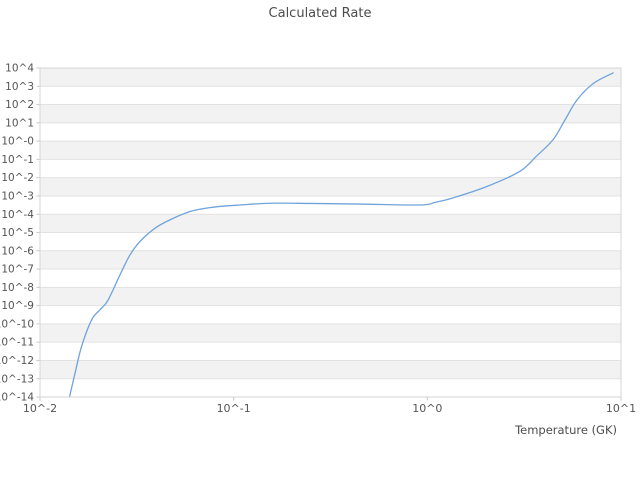  Describe the element at coordinates (17, 379) in the screenshot. I see `y-tick-label: 10^-13` at that location.